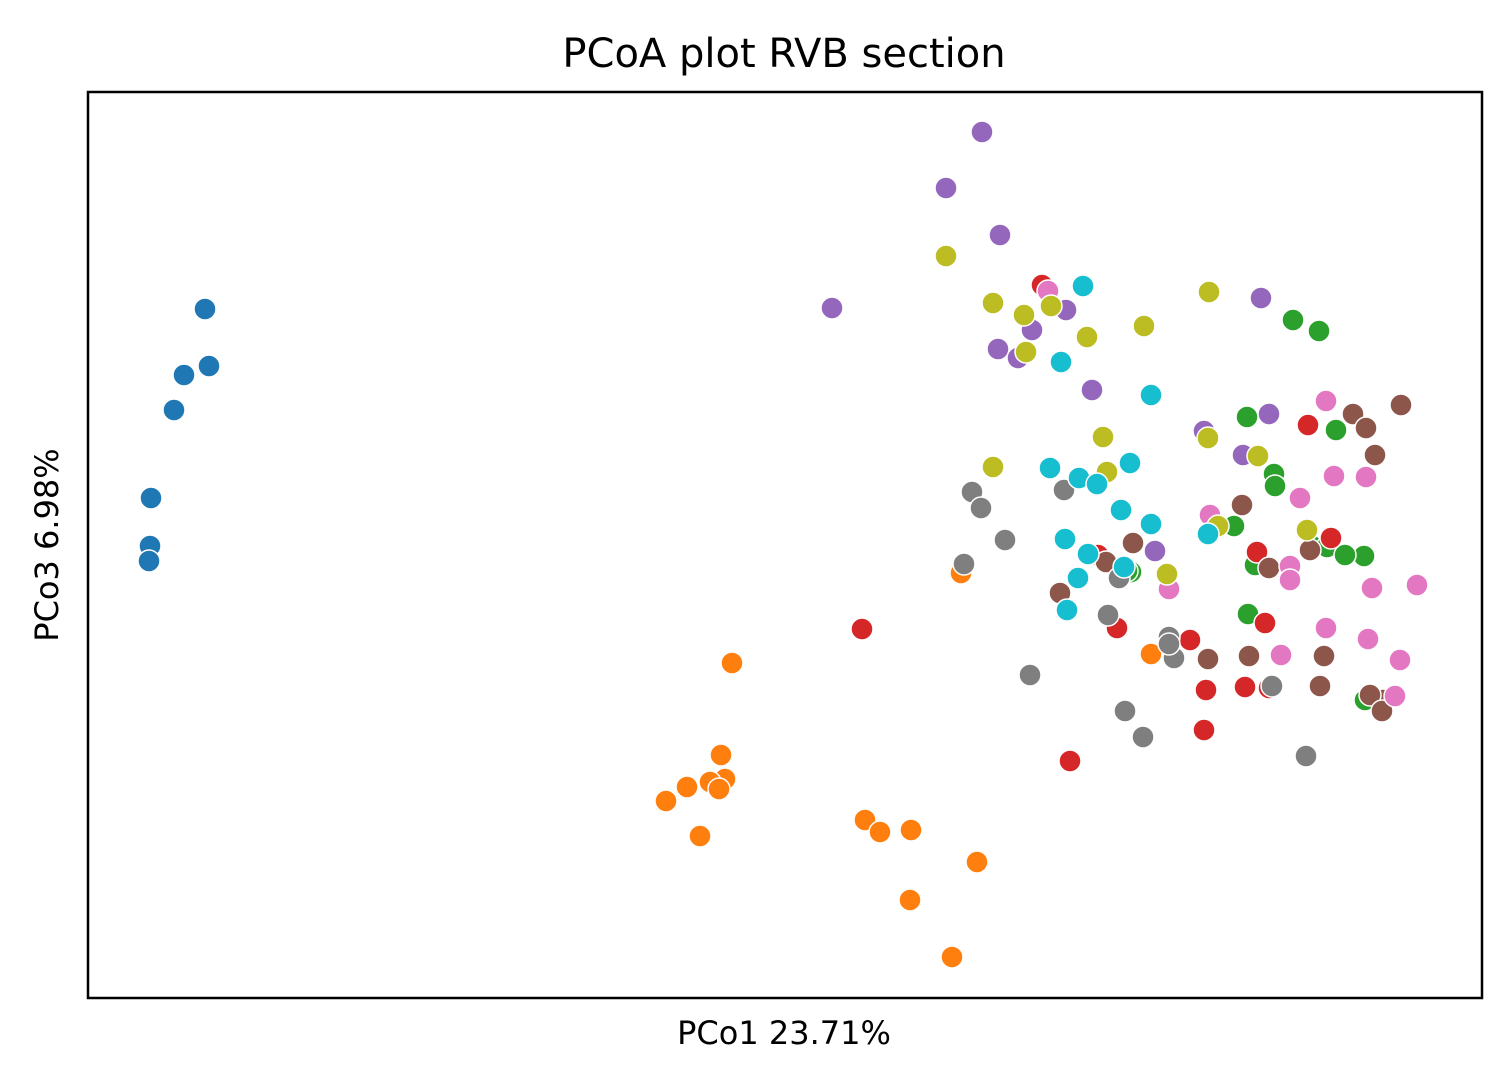 The image size is (1511, 1085). What do you see at coordinates (47, 544) in the screenshot?
I see `y-axis-label: PCo3 6.98%` at bounding box center [47, 544].